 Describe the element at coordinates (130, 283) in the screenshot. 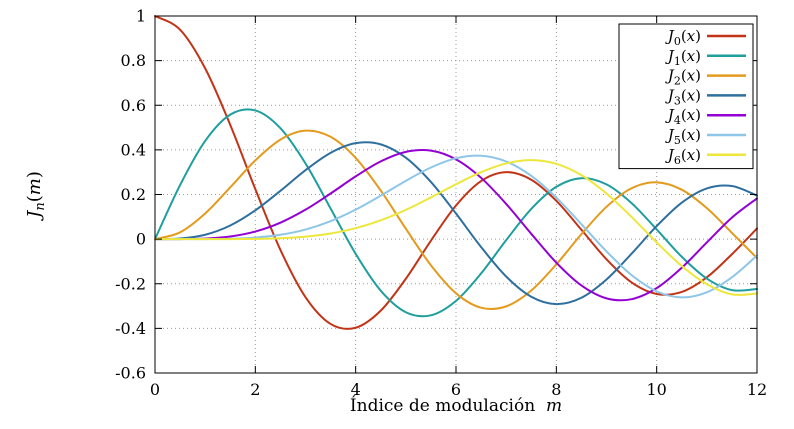

I see `y-tick-label: -0.2` at that location.